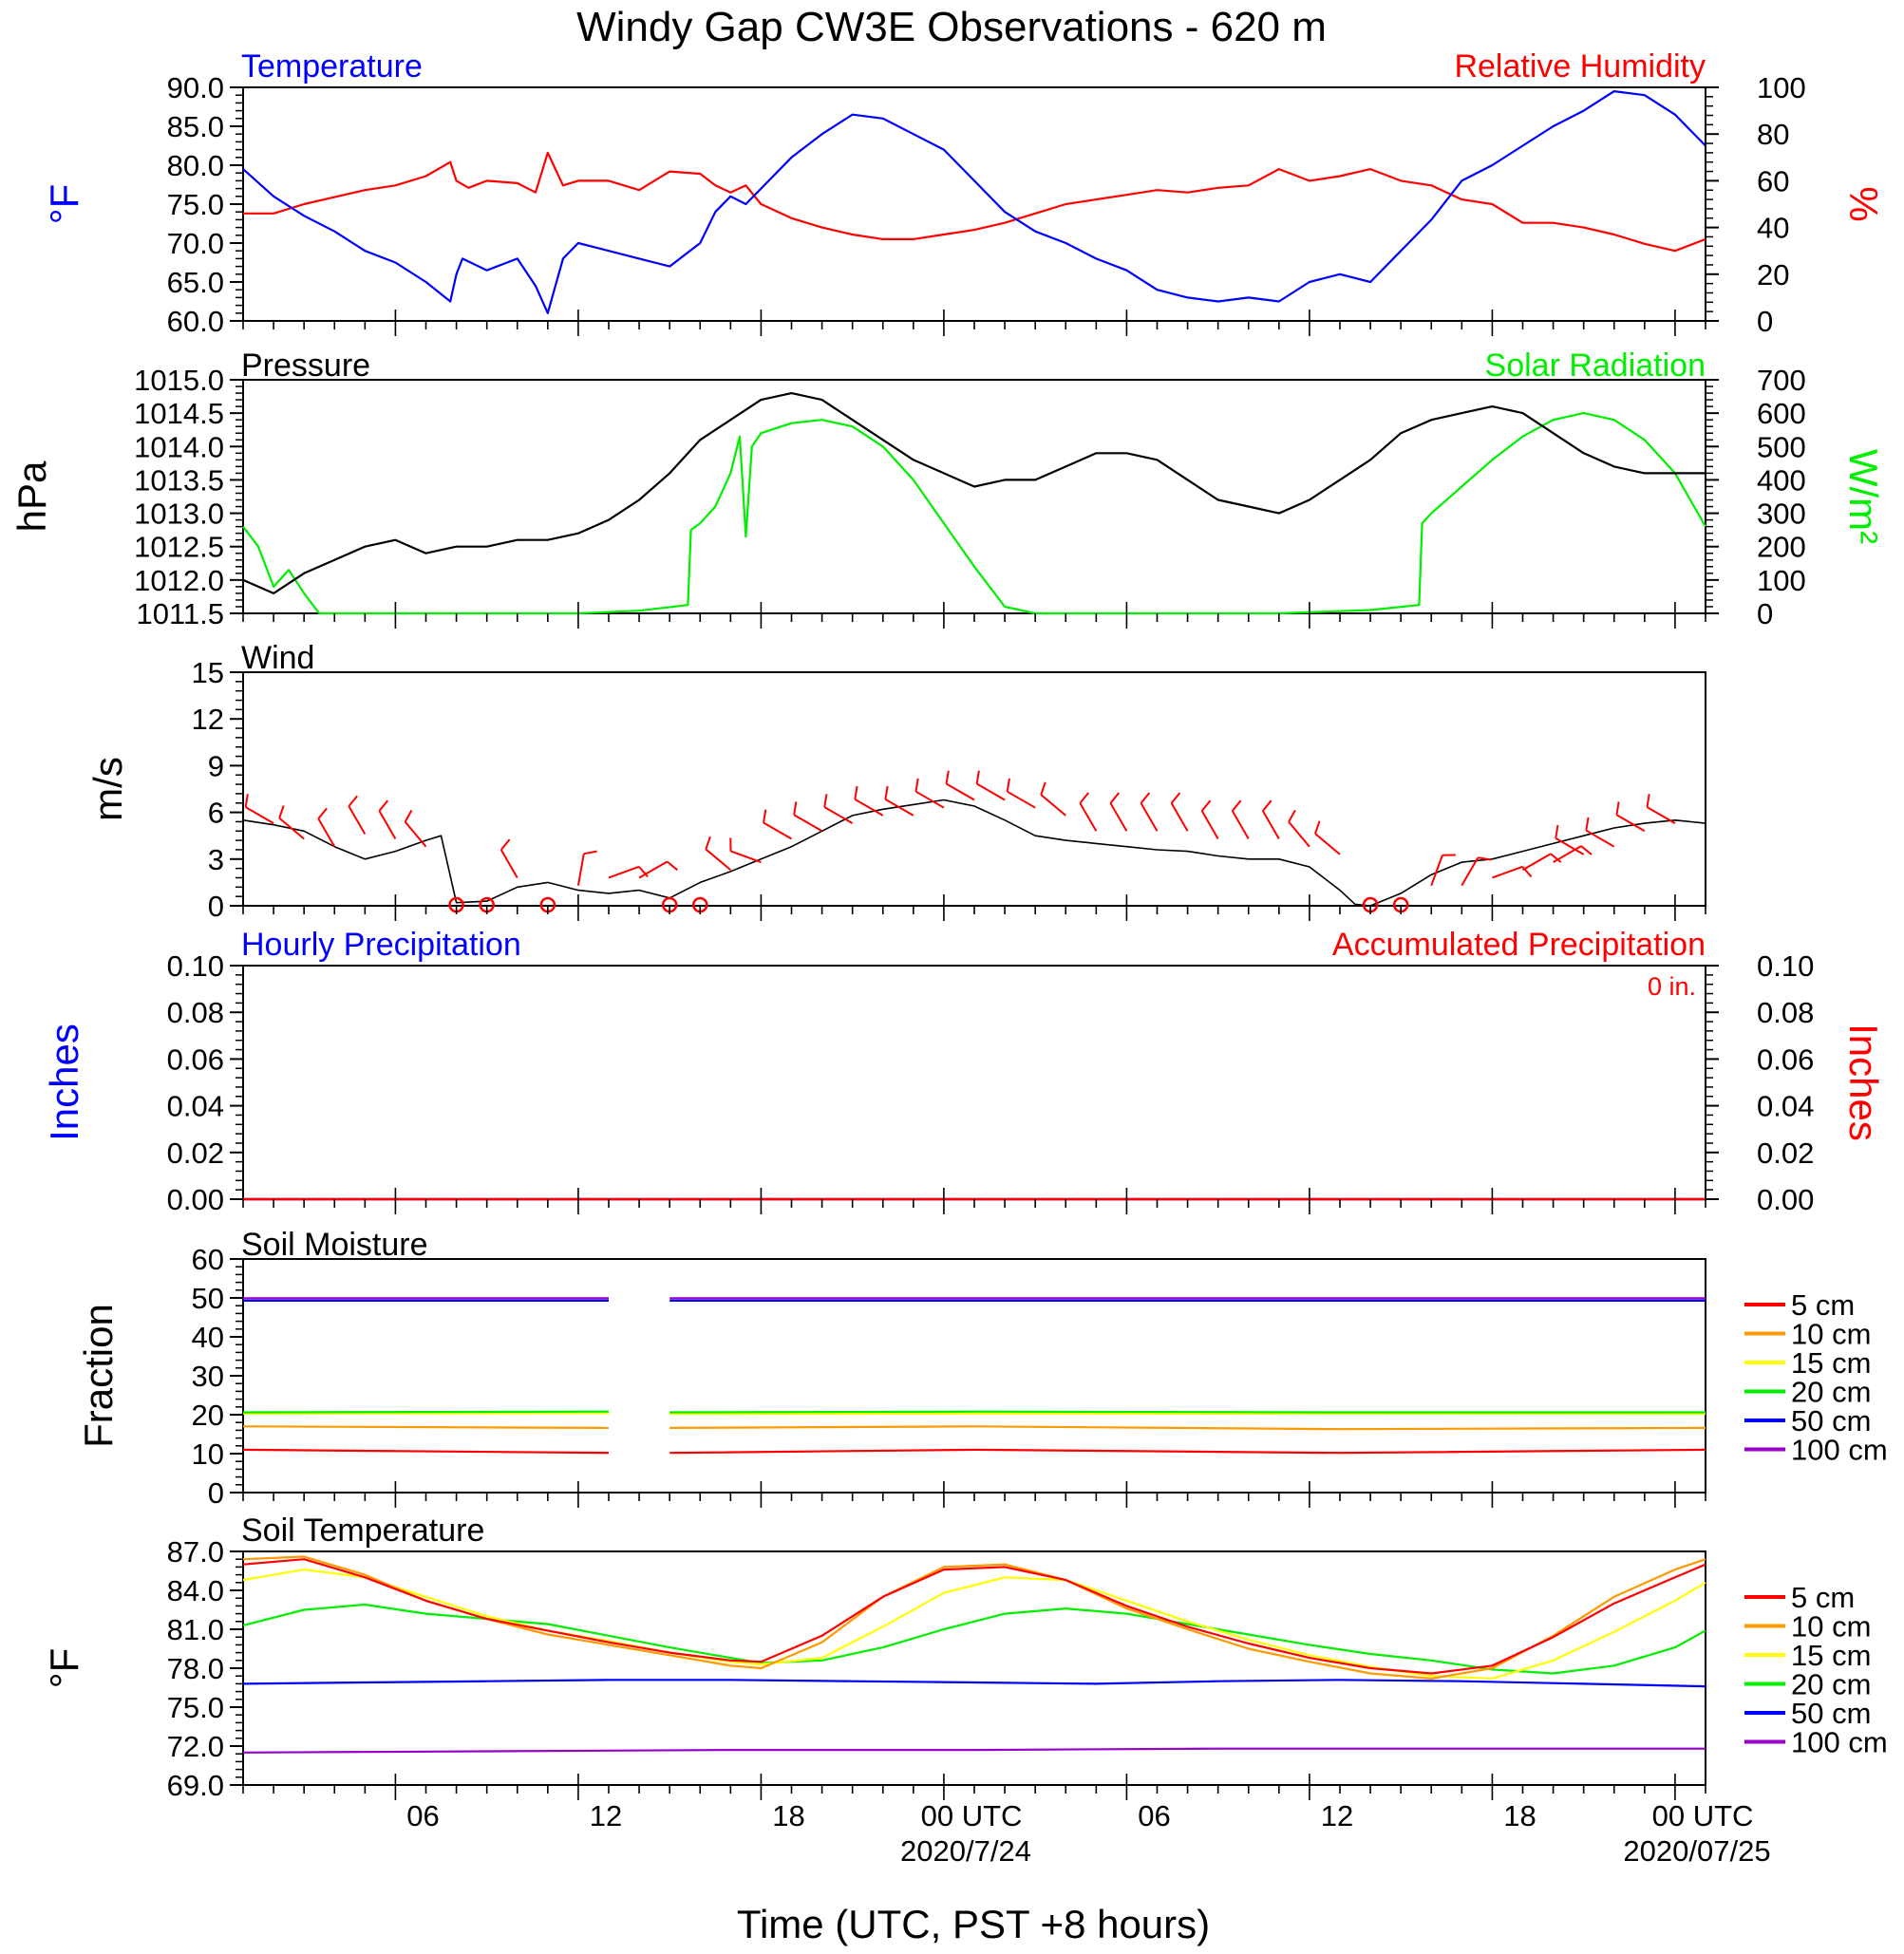 The width and height of the screenshot is (1904, 1954). What do you see at coordinates (1786, 1153) in the screenshot?
I see `accum-precip-tick-label: 0.02` at bounding box center [1786, 1153].